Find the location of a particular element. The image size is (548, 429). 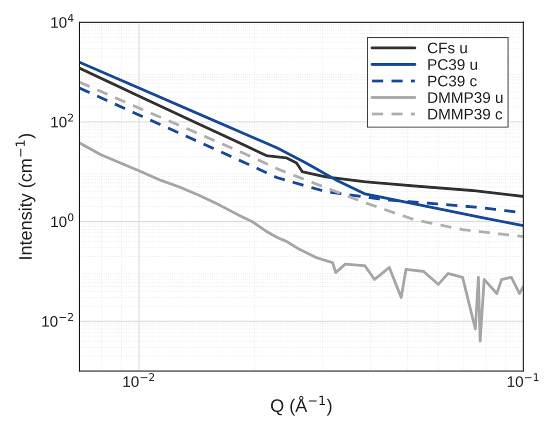

legend-label: DMMP39 c is located at coordinates (465, 114).